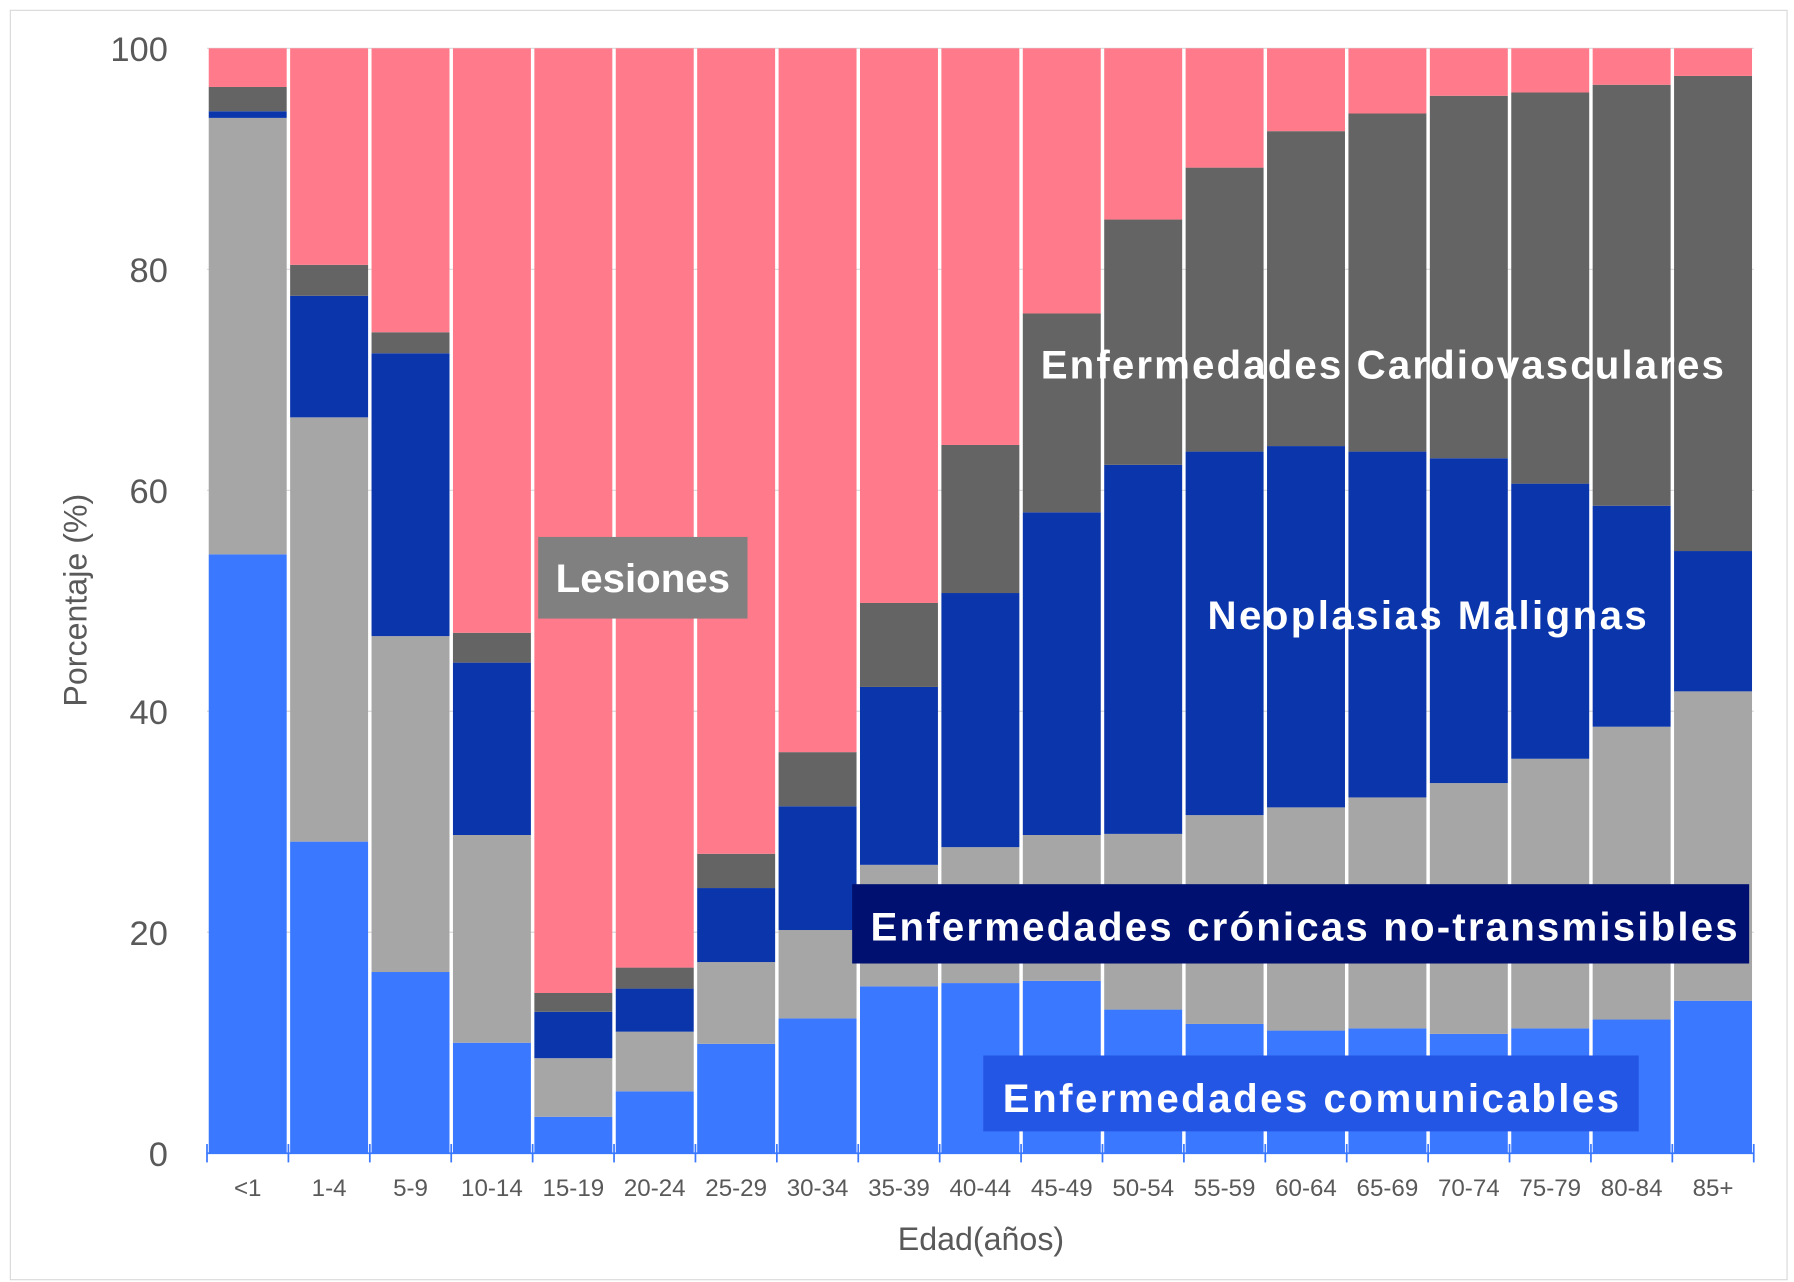  I want to click on x-tick-label: 40-44, so click(981, 1188).